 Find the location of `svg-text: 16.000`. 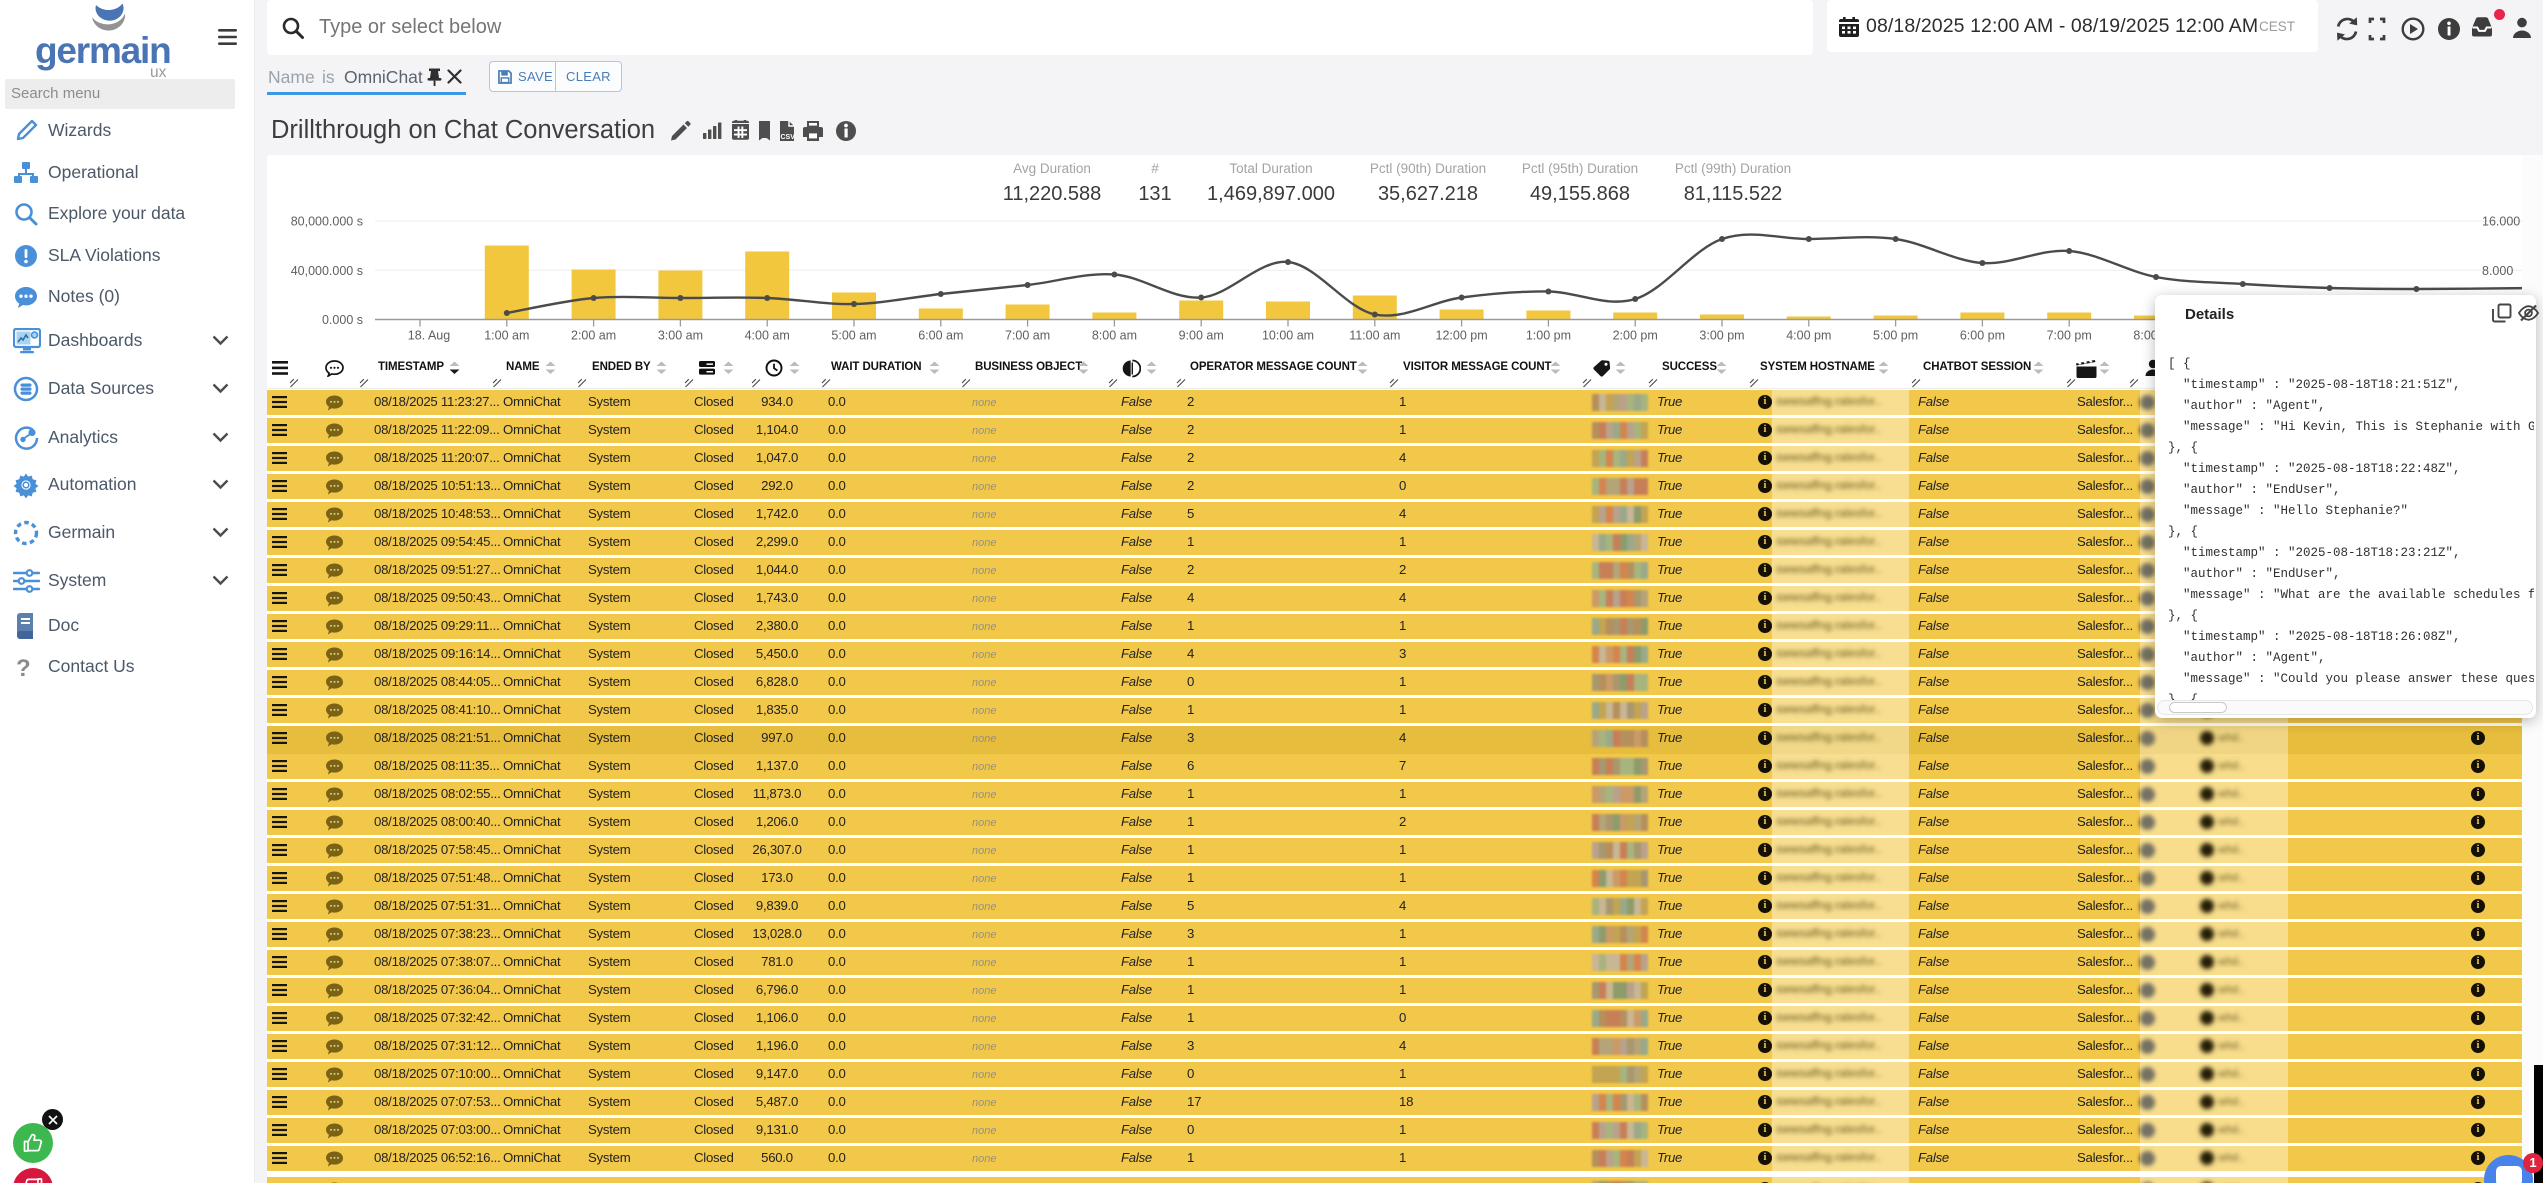

svg-text: 16.000 is located at coordinates (2501, 222).